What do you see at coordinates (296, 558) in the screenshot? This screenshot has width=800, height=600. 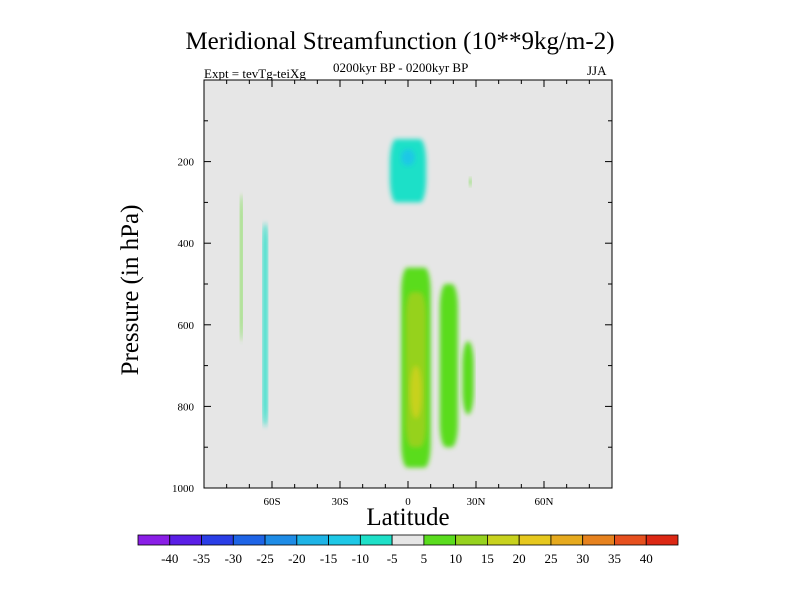 I see `colorbar-label: -20` at bounding box center [296, 558].